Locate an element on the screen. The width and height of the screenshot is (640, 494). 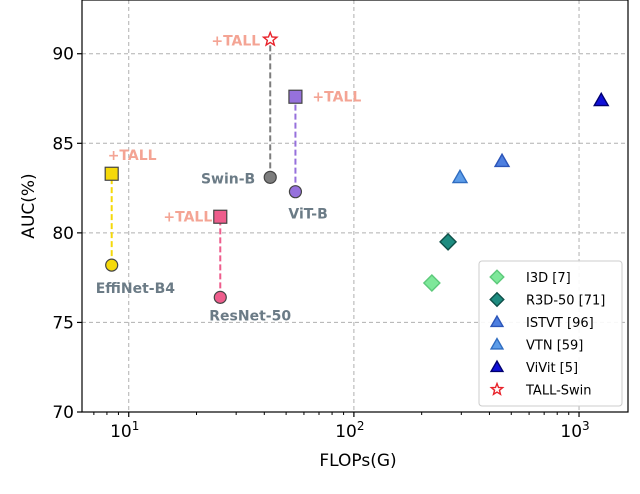
x-tick-exponent: 3 is located at coordinates (586, 426).